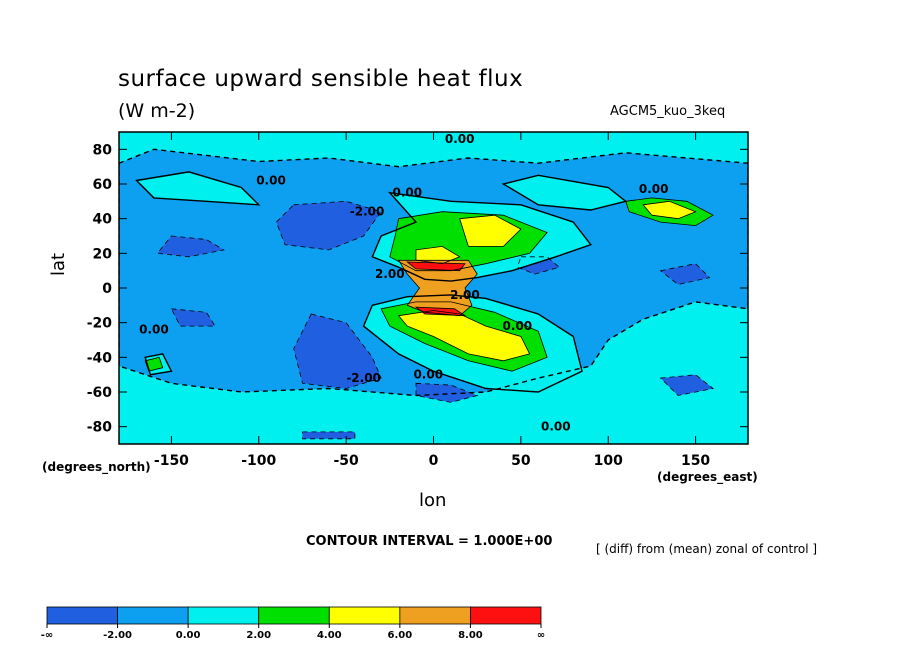 The width and height of the screenshot is (904, 654). What do you see at coordinates (346, 461) in the screenshot?
I see `x-tick-label: -50` at bounding box center [346, 461].